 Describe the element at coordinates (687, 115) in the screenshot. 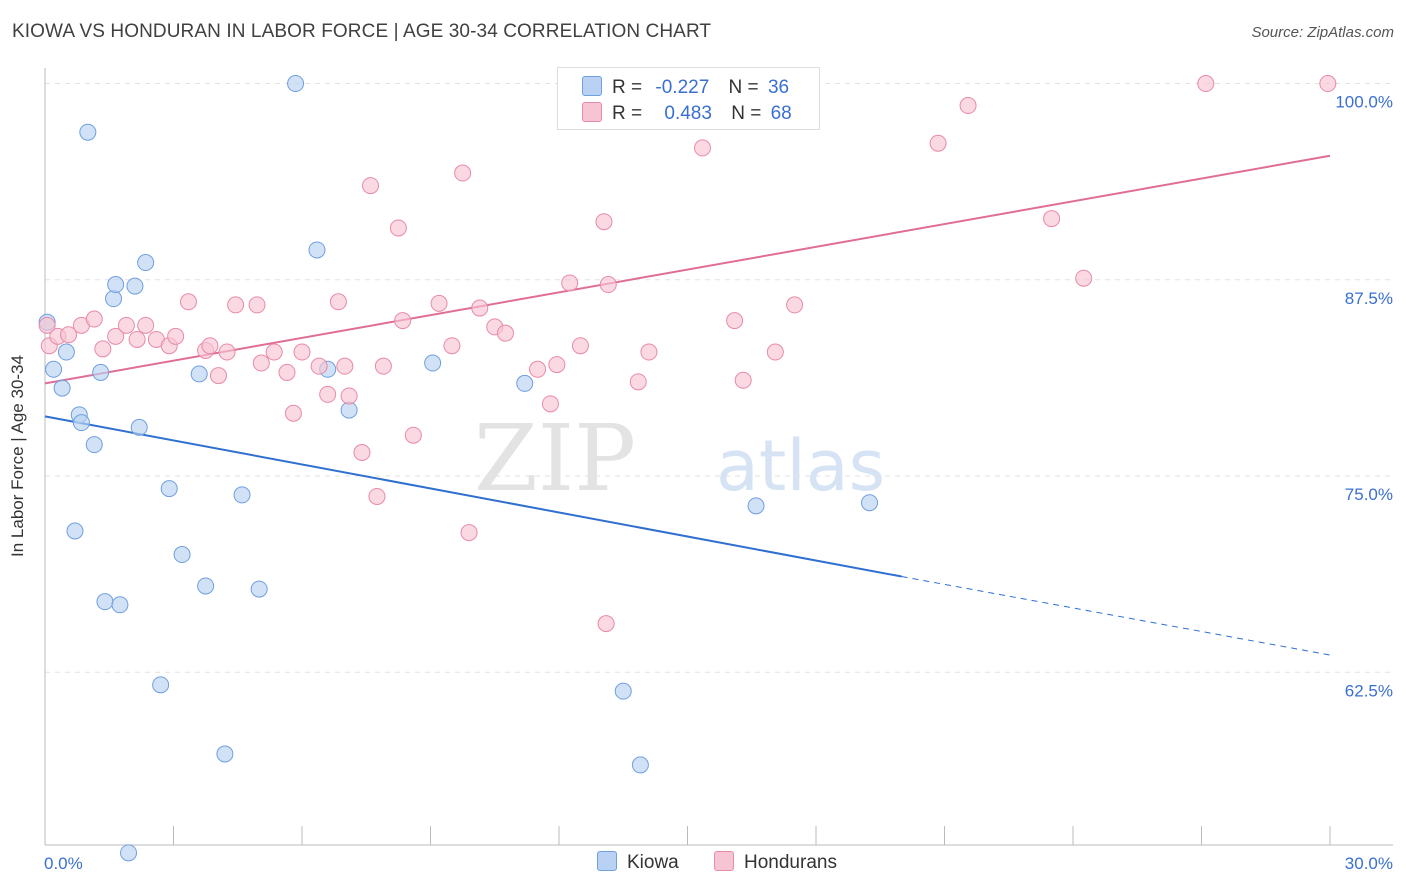

I see `legend-row-hondurans: R = 0.483 N = 68` at that location.